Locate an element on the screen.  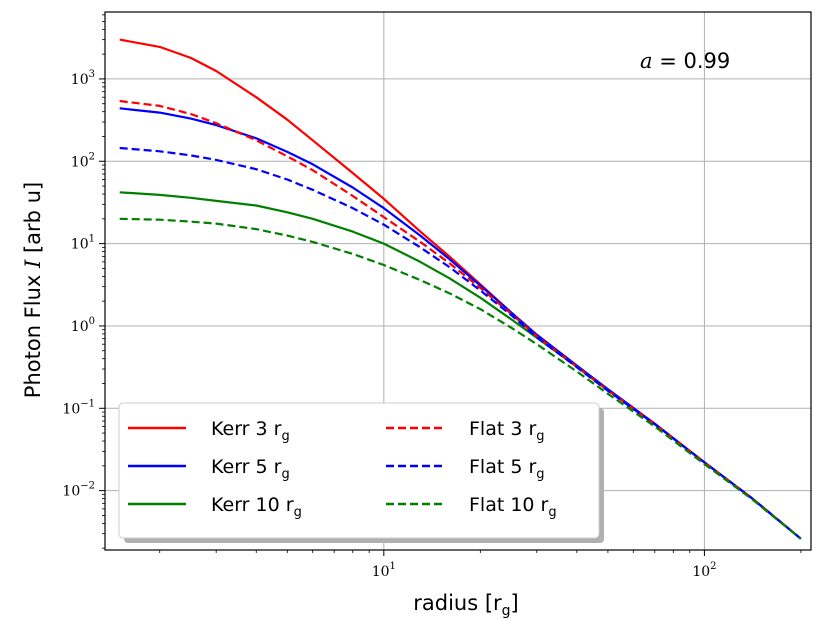
legend-label-2: Kerr 5 rg is located at coordinates (250, 469).